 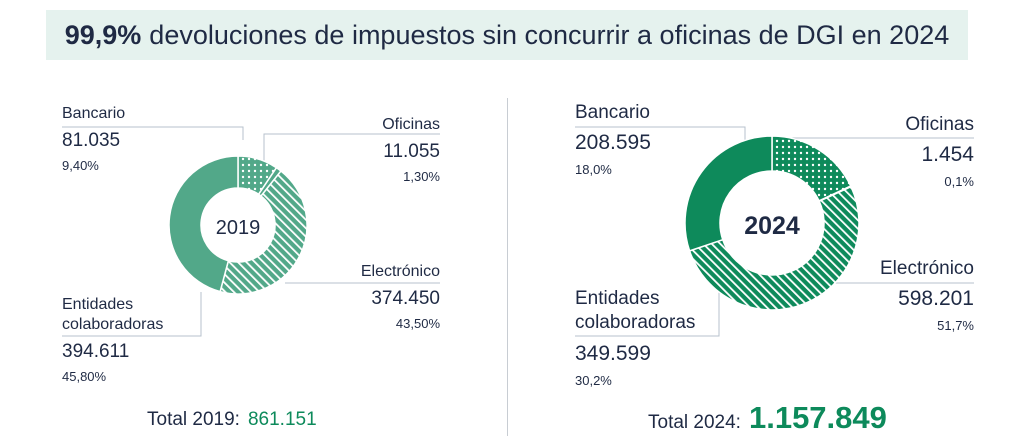 I want to click on label-bancario-2019: Bancario 81.035 9,40%, so click(x=93, y=139).